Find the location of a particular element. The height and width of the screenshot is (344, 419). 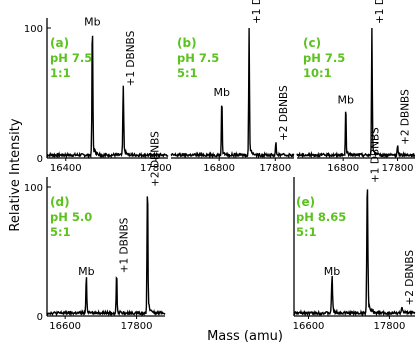

panel-letter: (d) is located at coordinates (60, 202).